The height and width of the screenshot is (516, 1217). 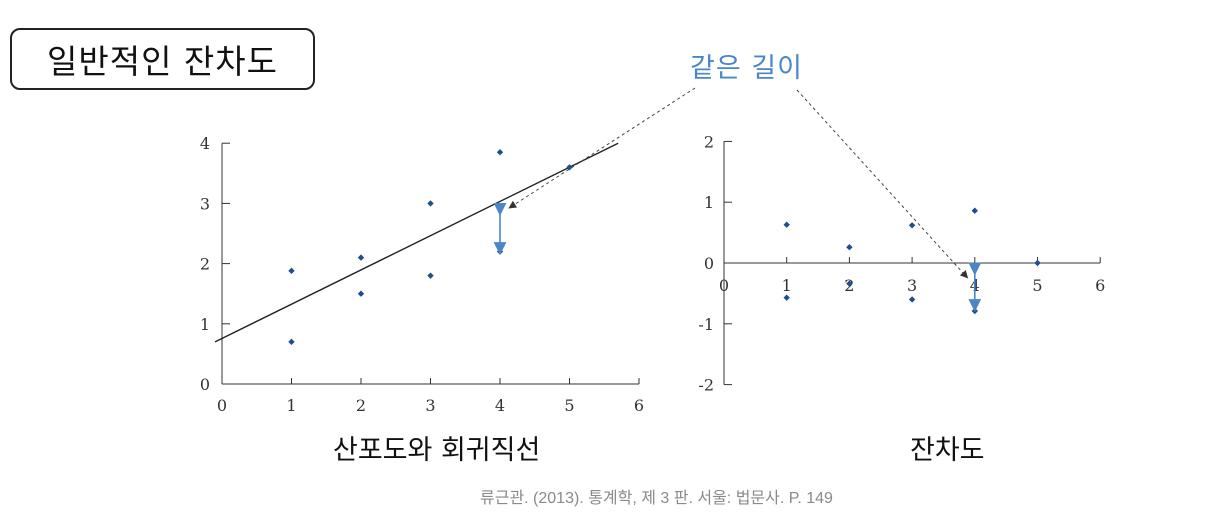 What do you see at coordinates (602, 148) in the screenshot?
I see `pointer-left` at bounding box center [602, 148].